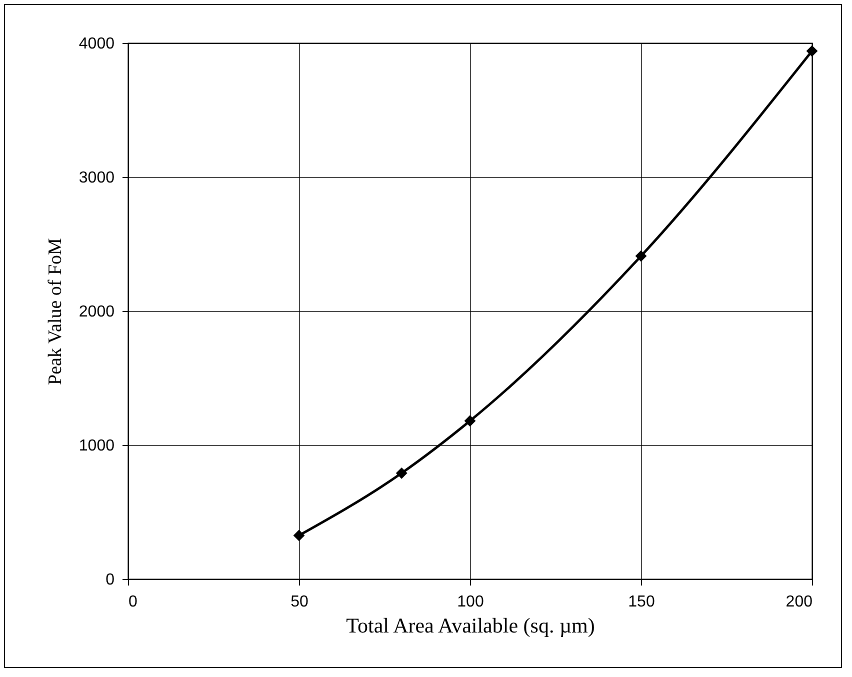 Image resolution: width=852 pixels, height=677 pixels. Describe the element at coordinates (96, 44) in the screenshot. I see `y-tick-label: 4000` at that location.